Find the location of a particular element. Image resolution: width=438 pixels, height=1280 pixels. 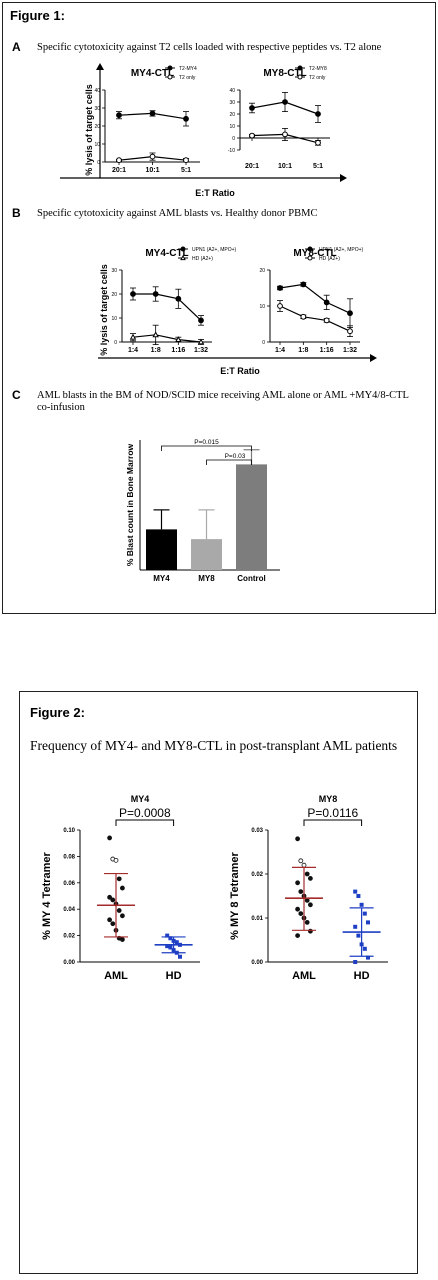

panel-a-my8-ytick-label-0: -10 is located at coordinates (231, 151).